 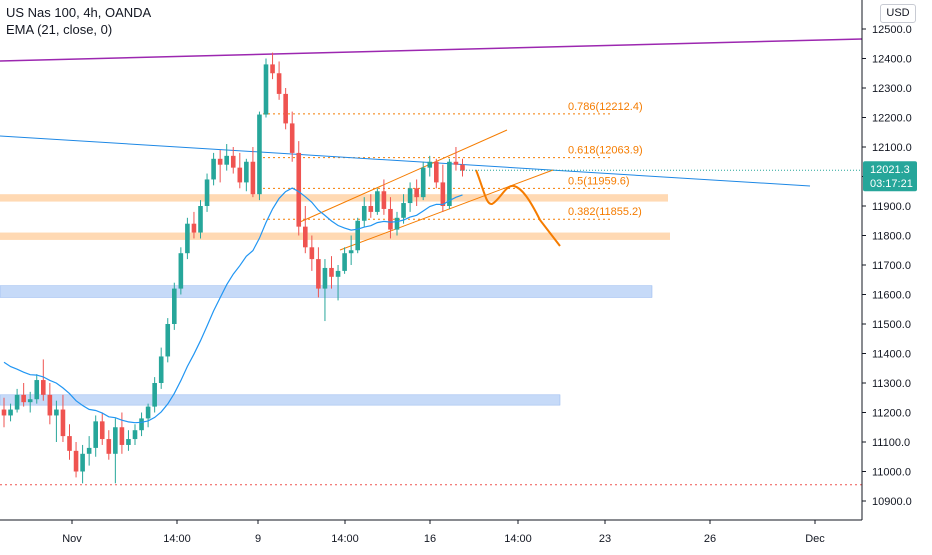 What do you see at coordinates (599, 181) in the screenshot?
I see `fib-label: 0.5(11959.6)` at bounding box center [599, 181].